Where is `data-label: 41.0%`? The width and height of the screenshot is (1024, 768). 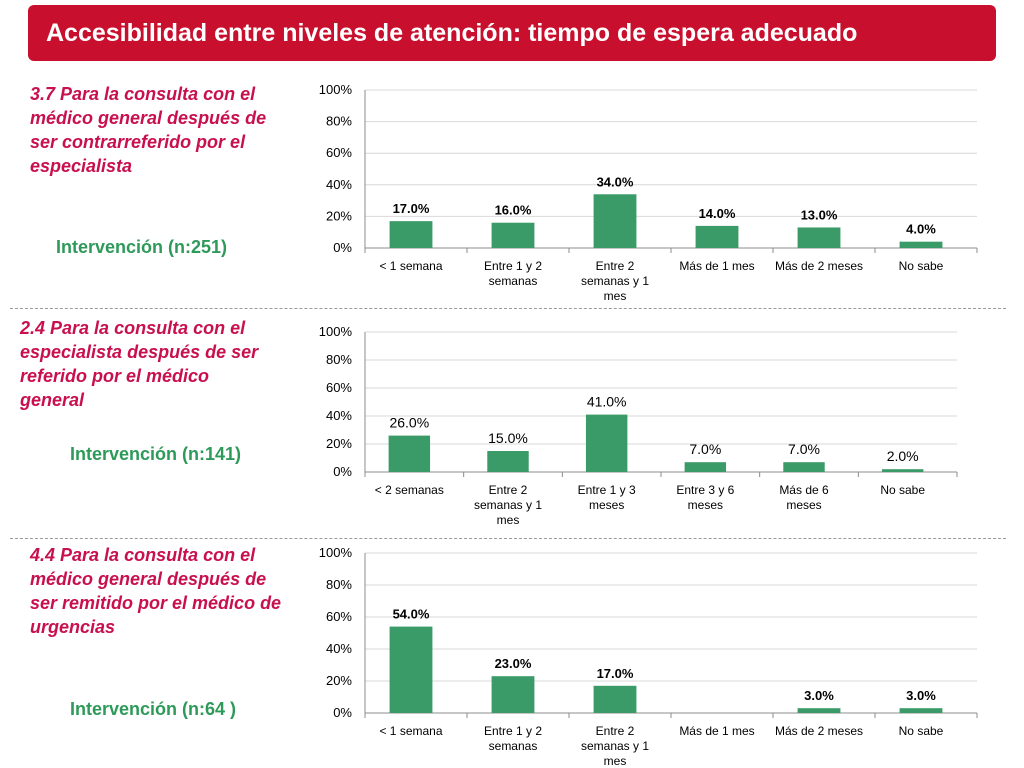
data-label: 41.0% is located at coordinates (607, 402).